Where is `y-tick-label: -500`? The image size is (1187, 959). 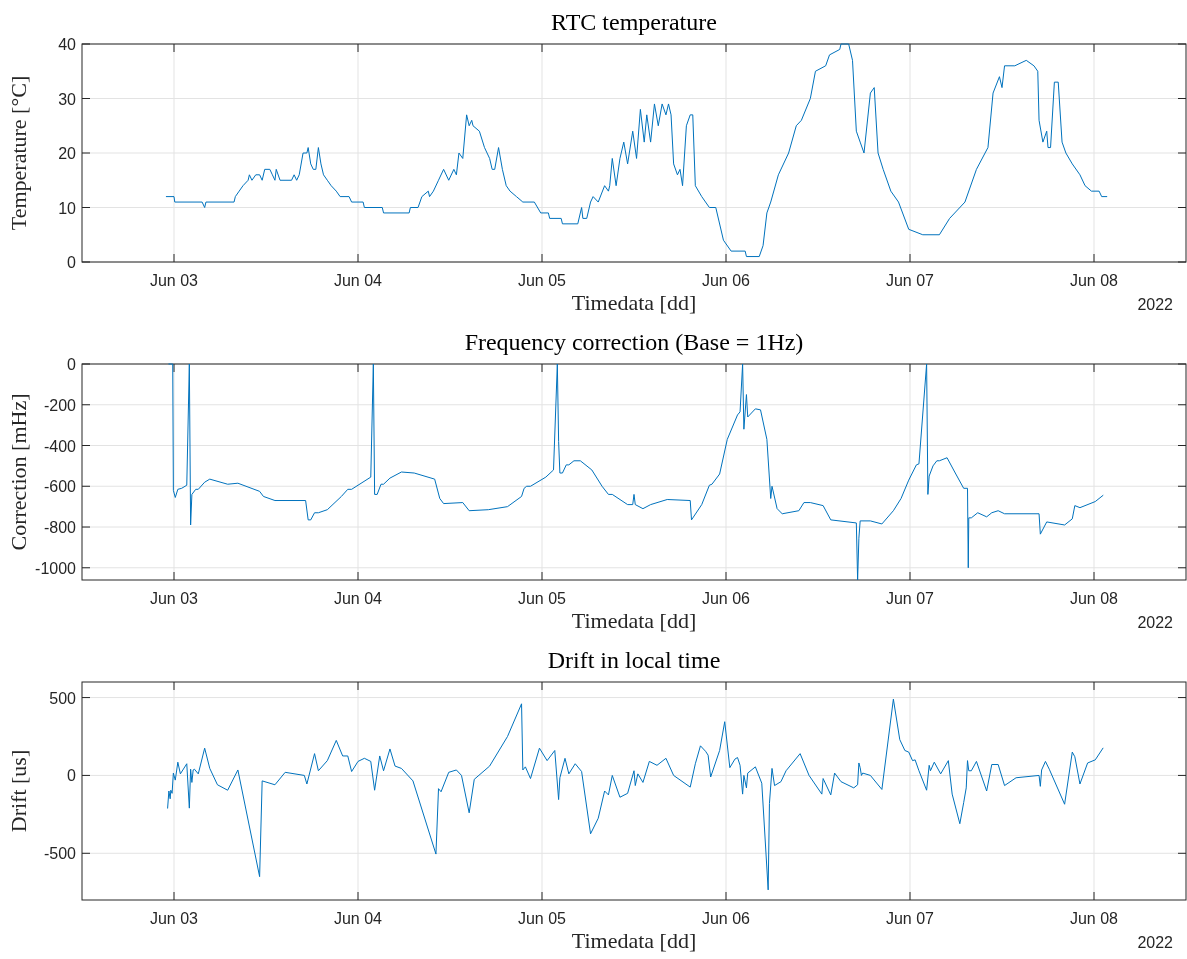
y-tick-label: -500 is located at coordinates (60, 854).